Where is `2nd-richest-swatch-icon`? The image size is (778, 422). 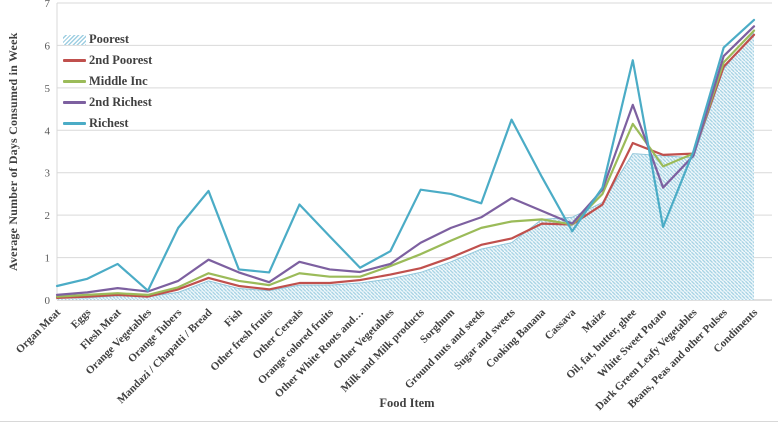 2nd-richest-swatch-icon is located at coordinates (74, 102).